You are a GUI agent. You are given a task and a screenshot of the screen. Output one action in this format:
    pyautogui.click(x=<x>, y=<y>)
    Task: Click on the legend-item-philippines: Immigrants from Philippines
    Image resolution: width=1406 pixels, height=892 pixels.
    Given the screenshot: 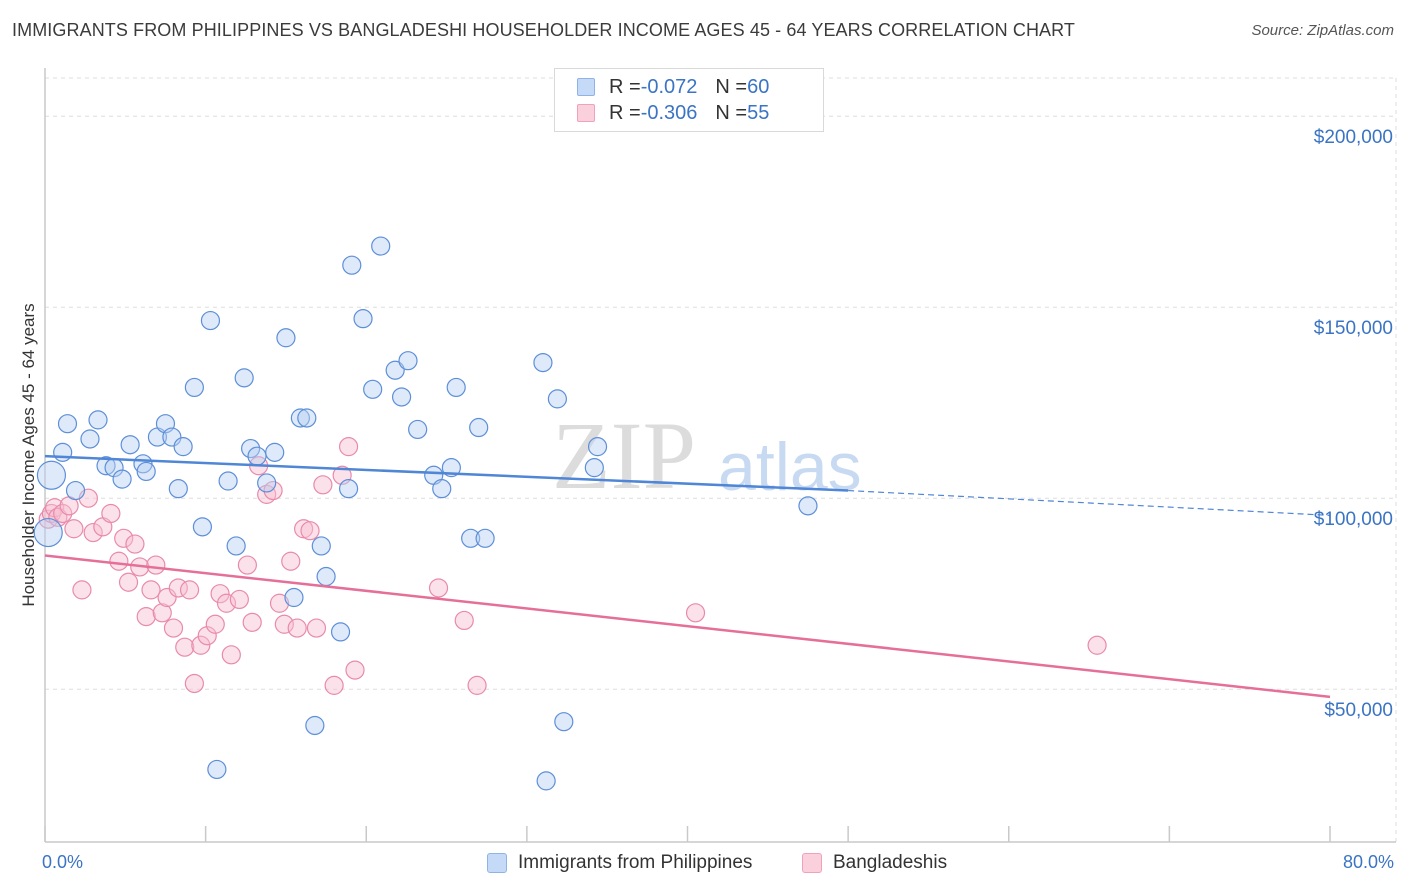 What is the action you would take?
    pyautogui.click(x=619, y=863)
    